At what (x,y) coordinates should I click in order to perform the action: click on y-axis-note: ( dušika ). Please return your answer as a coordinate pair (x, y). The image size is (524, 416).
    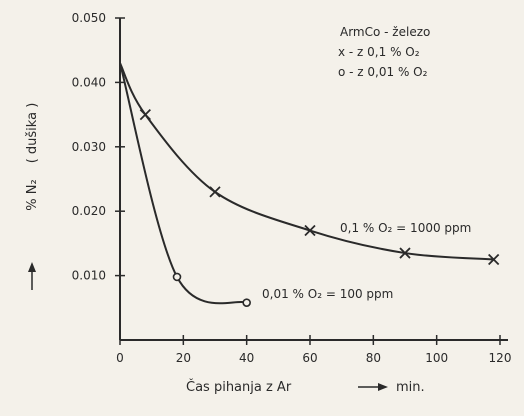
    Looking at the image, I should click on (32, 133).